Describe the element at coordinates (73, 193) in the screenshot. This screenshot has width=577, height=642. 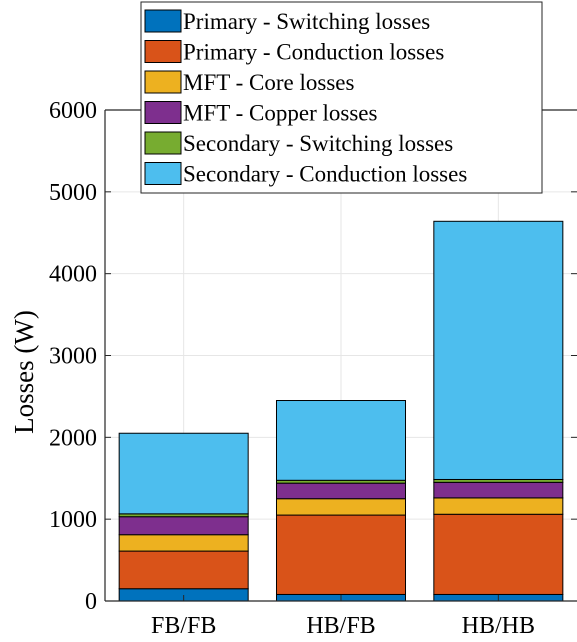
I see `y-tick-label: 5000` at that location.